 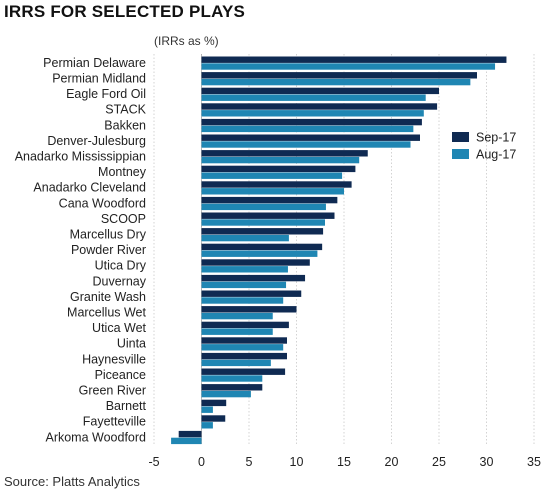 I want to click on category-label: Permian Delaware, so click(x=94, y=63).